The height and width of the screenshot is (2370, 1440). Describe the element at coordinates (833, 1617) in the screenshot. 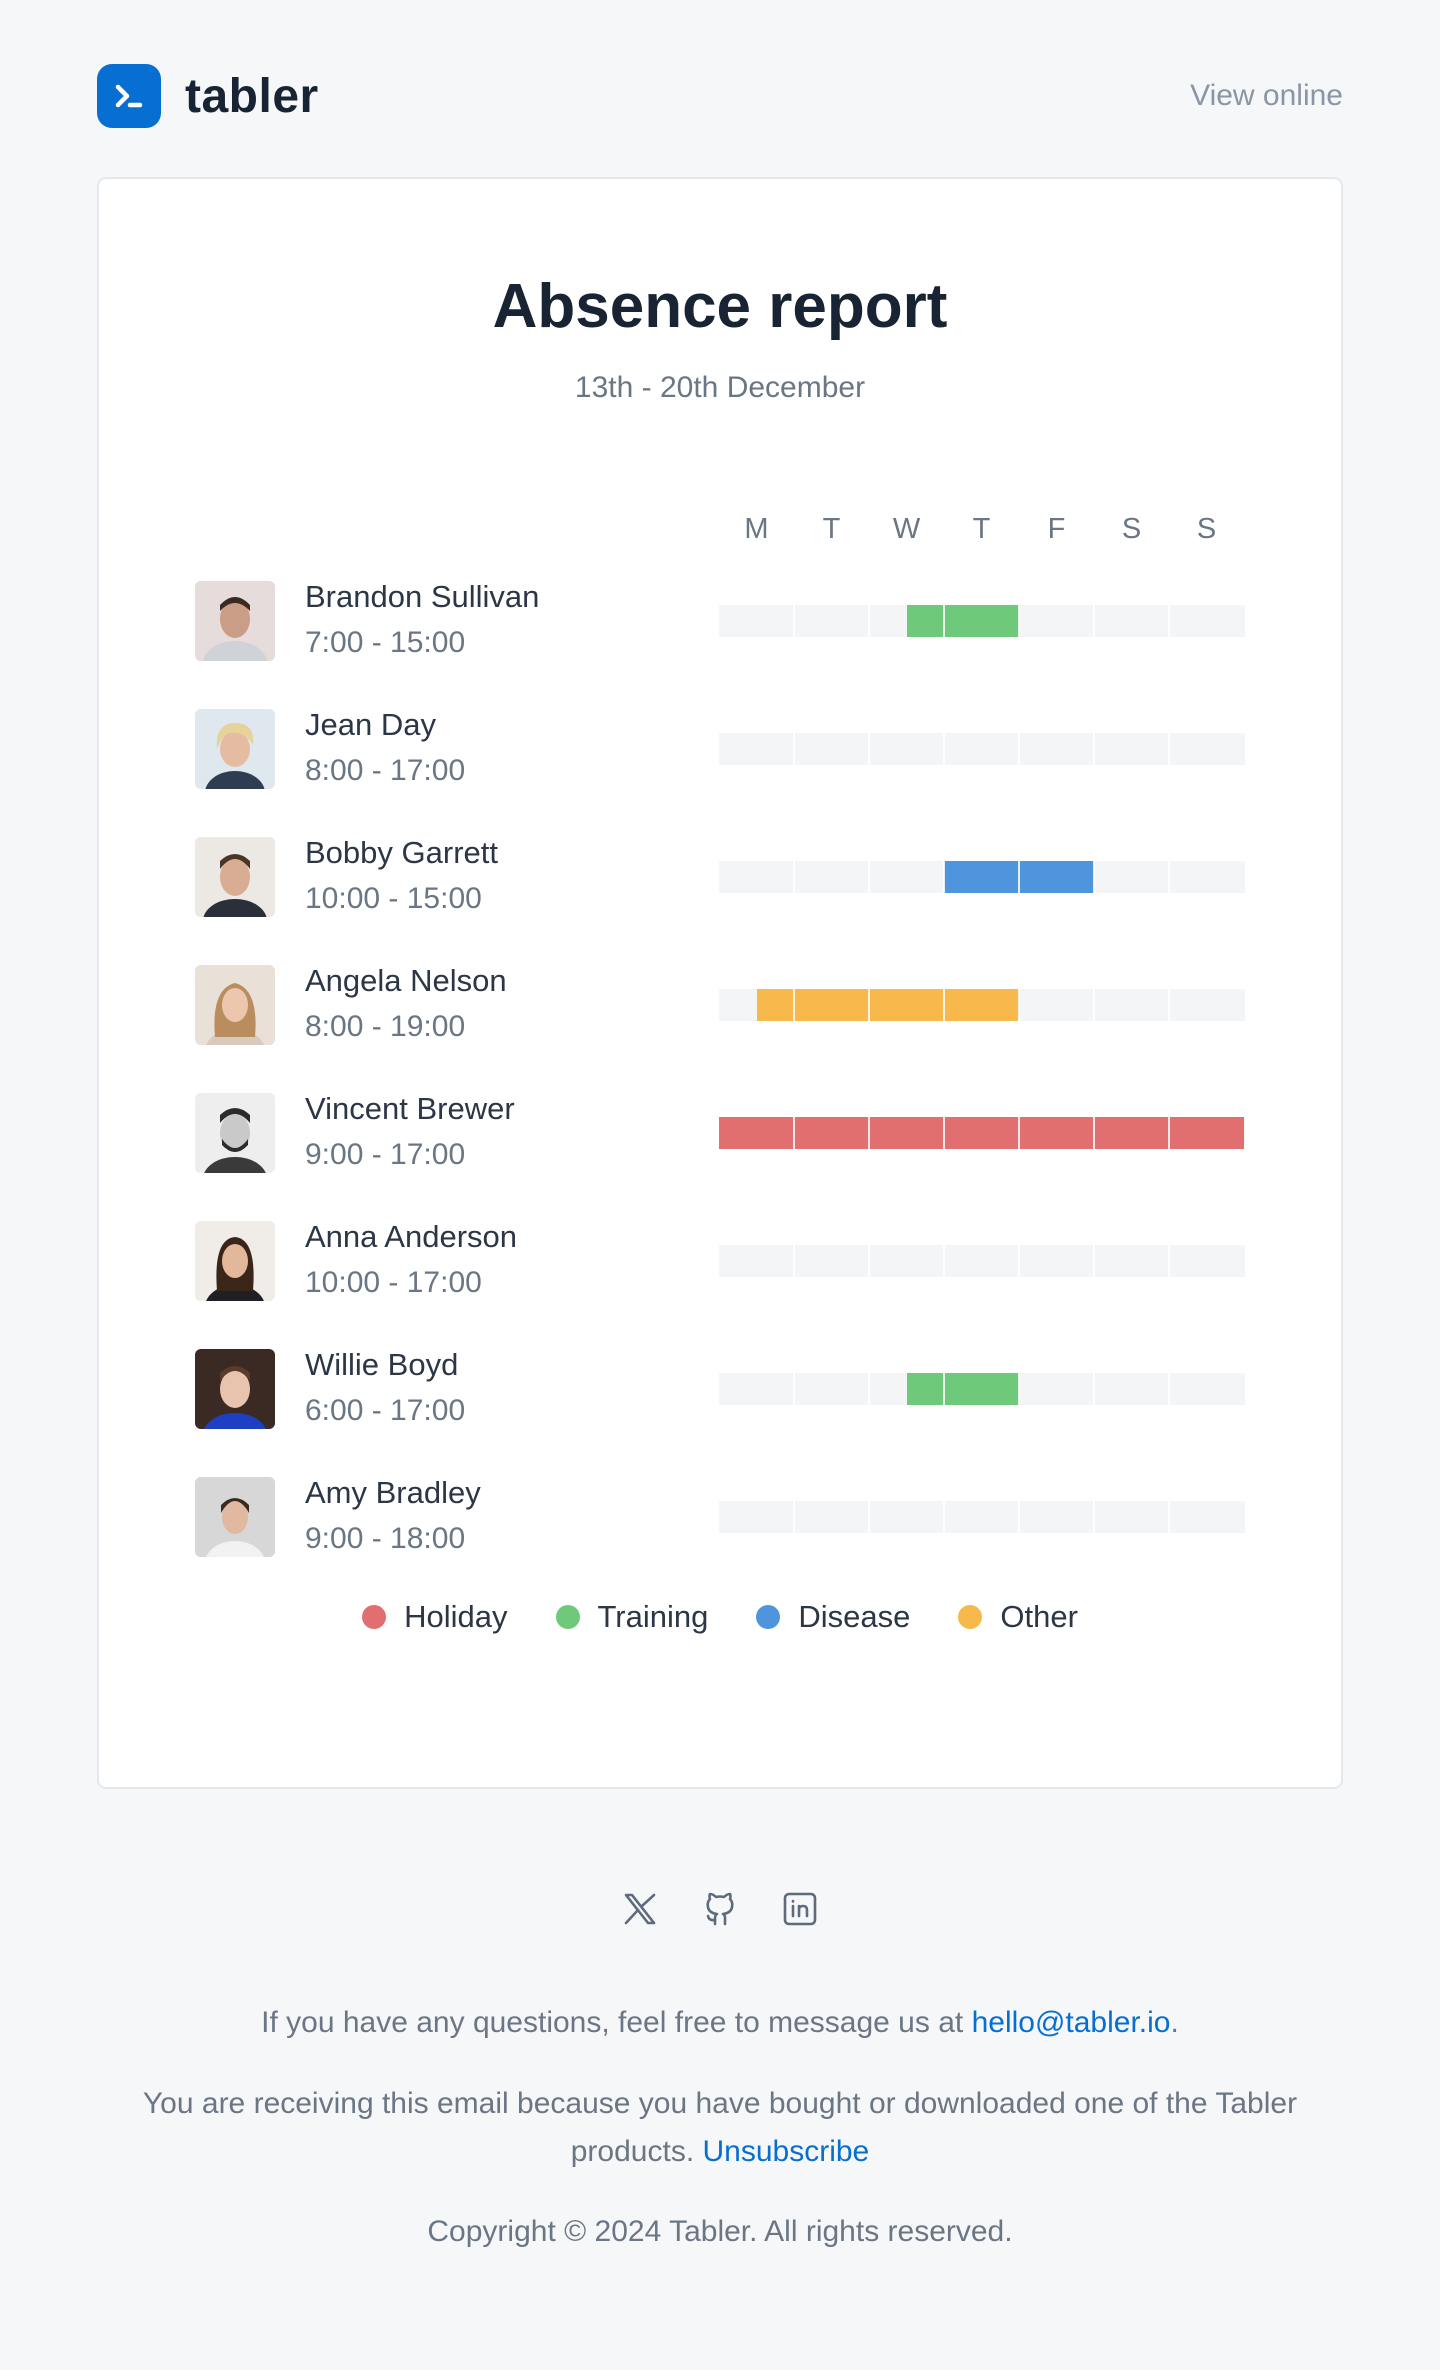

I see `legend-item-disease: Disease` at that location.